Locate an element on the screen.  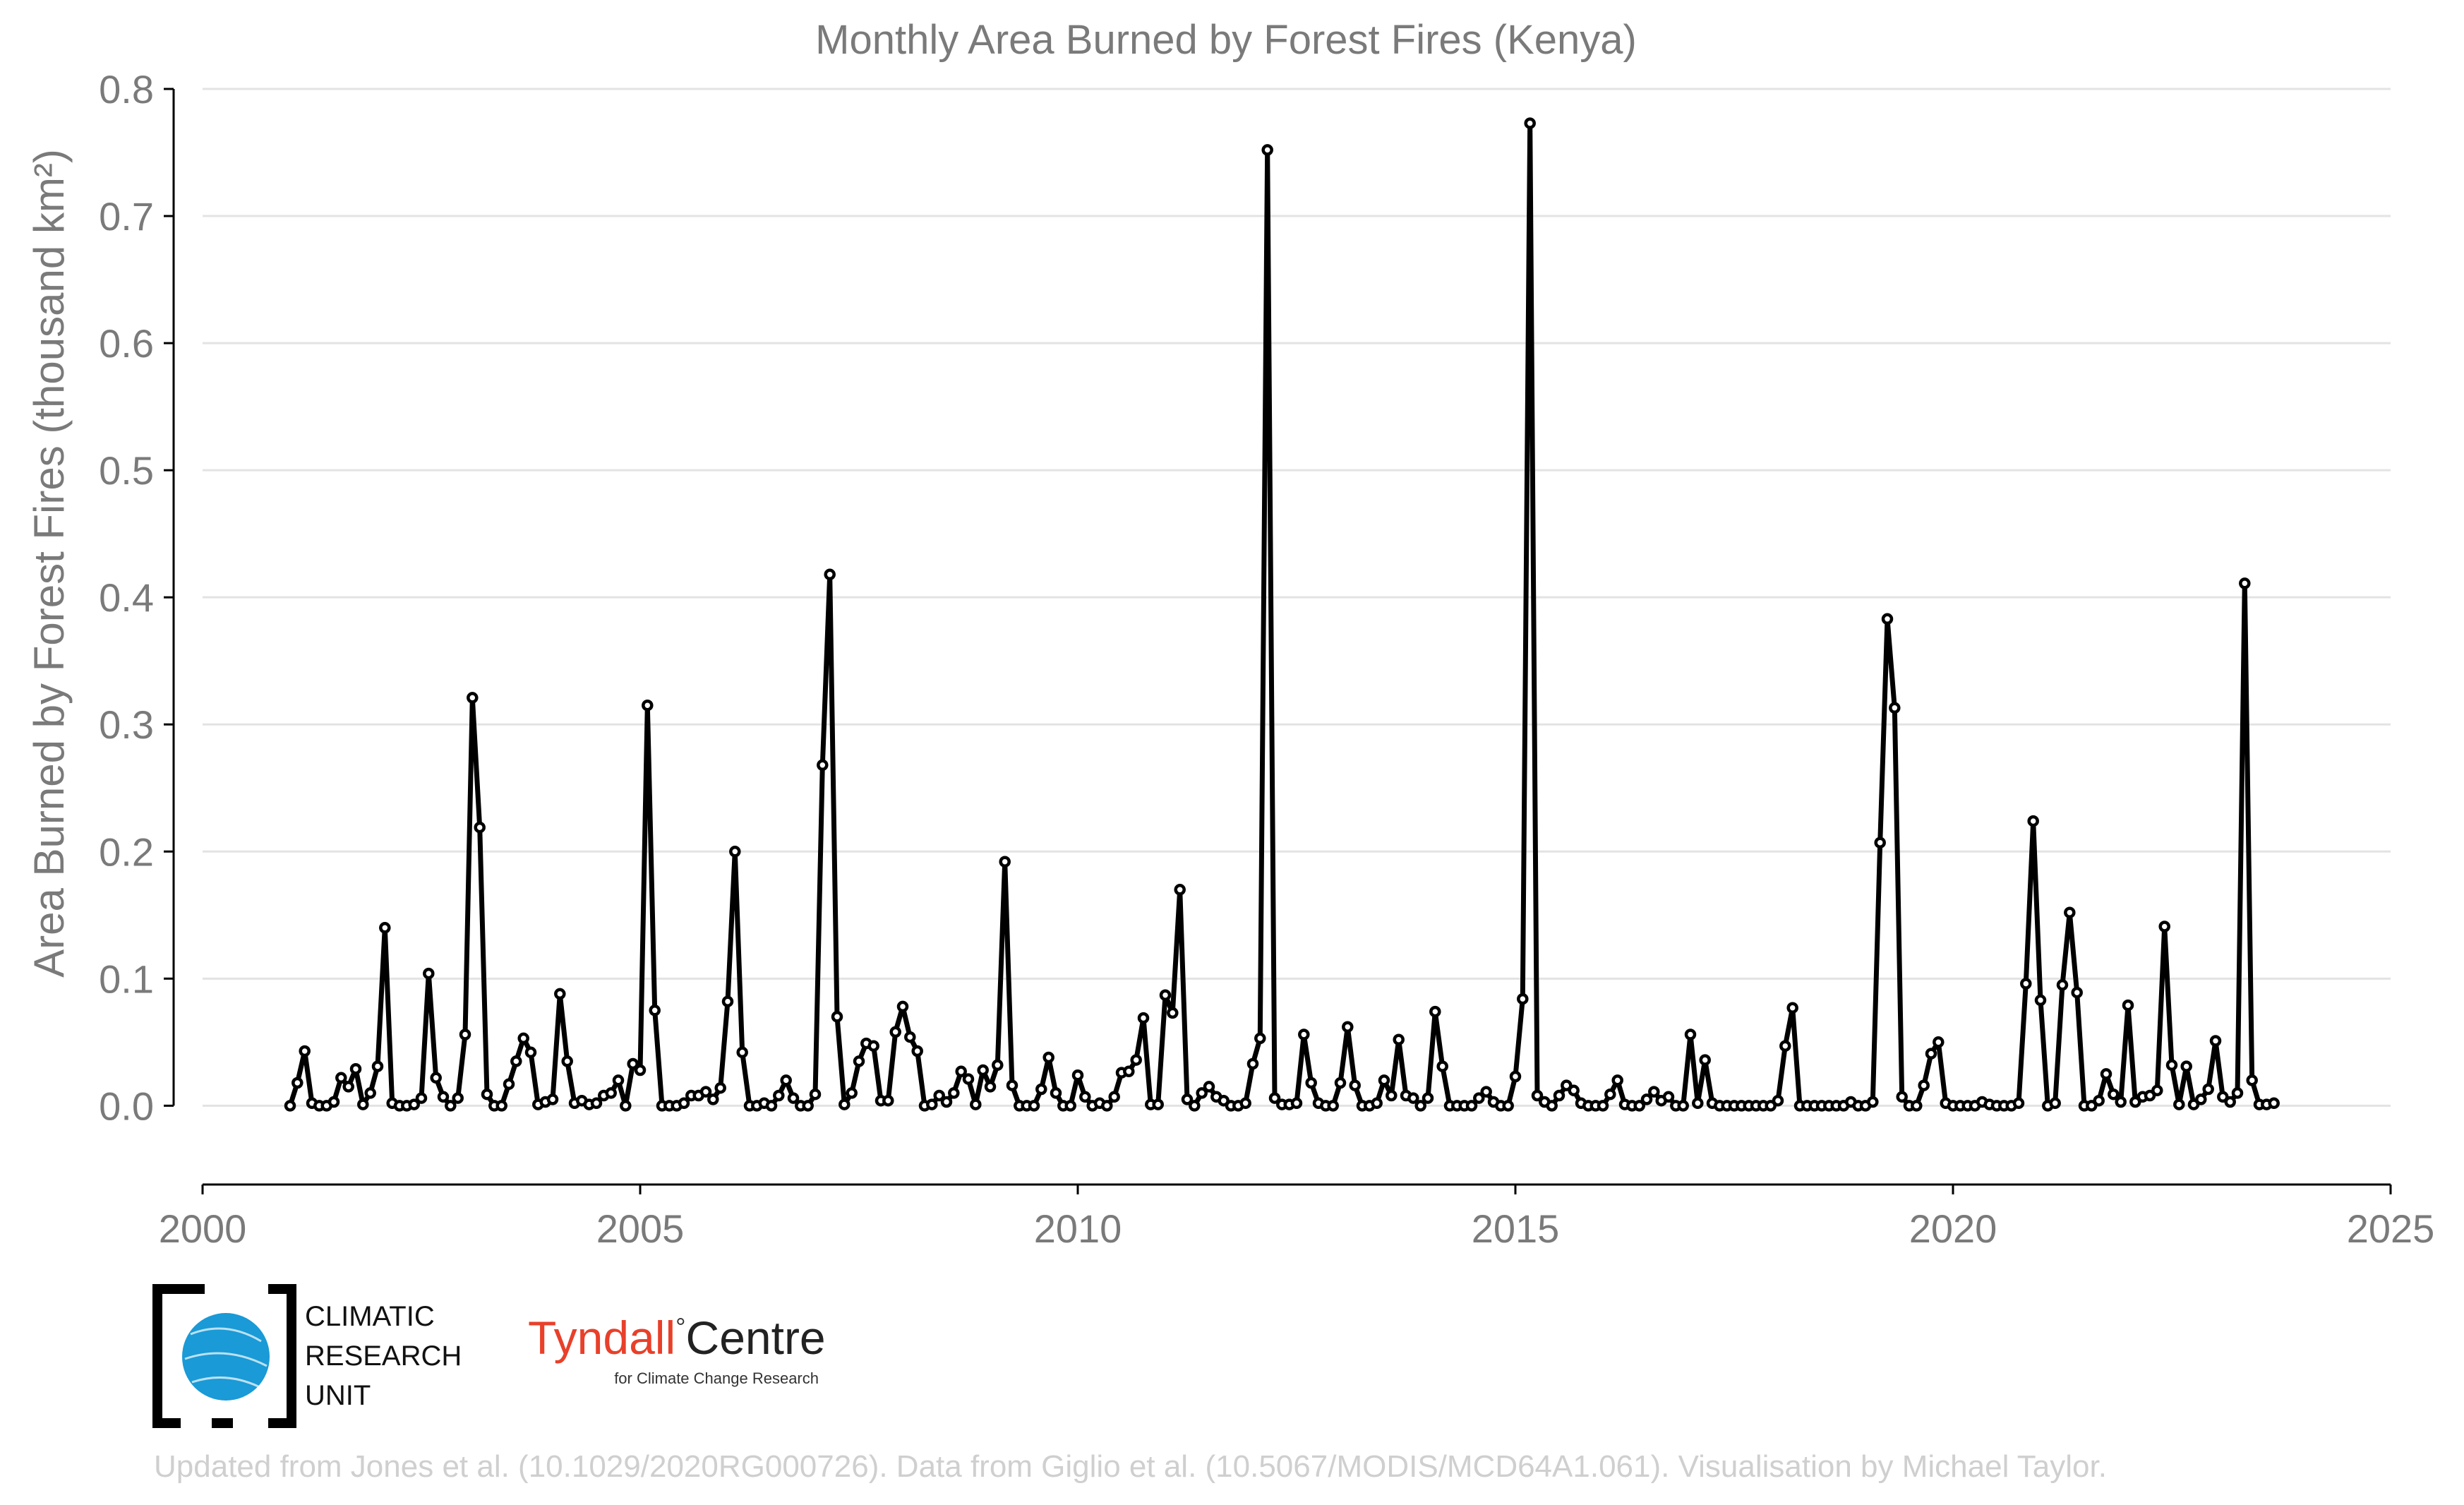
y-tick-label: 0.4 is located at coordinates (126, 597).